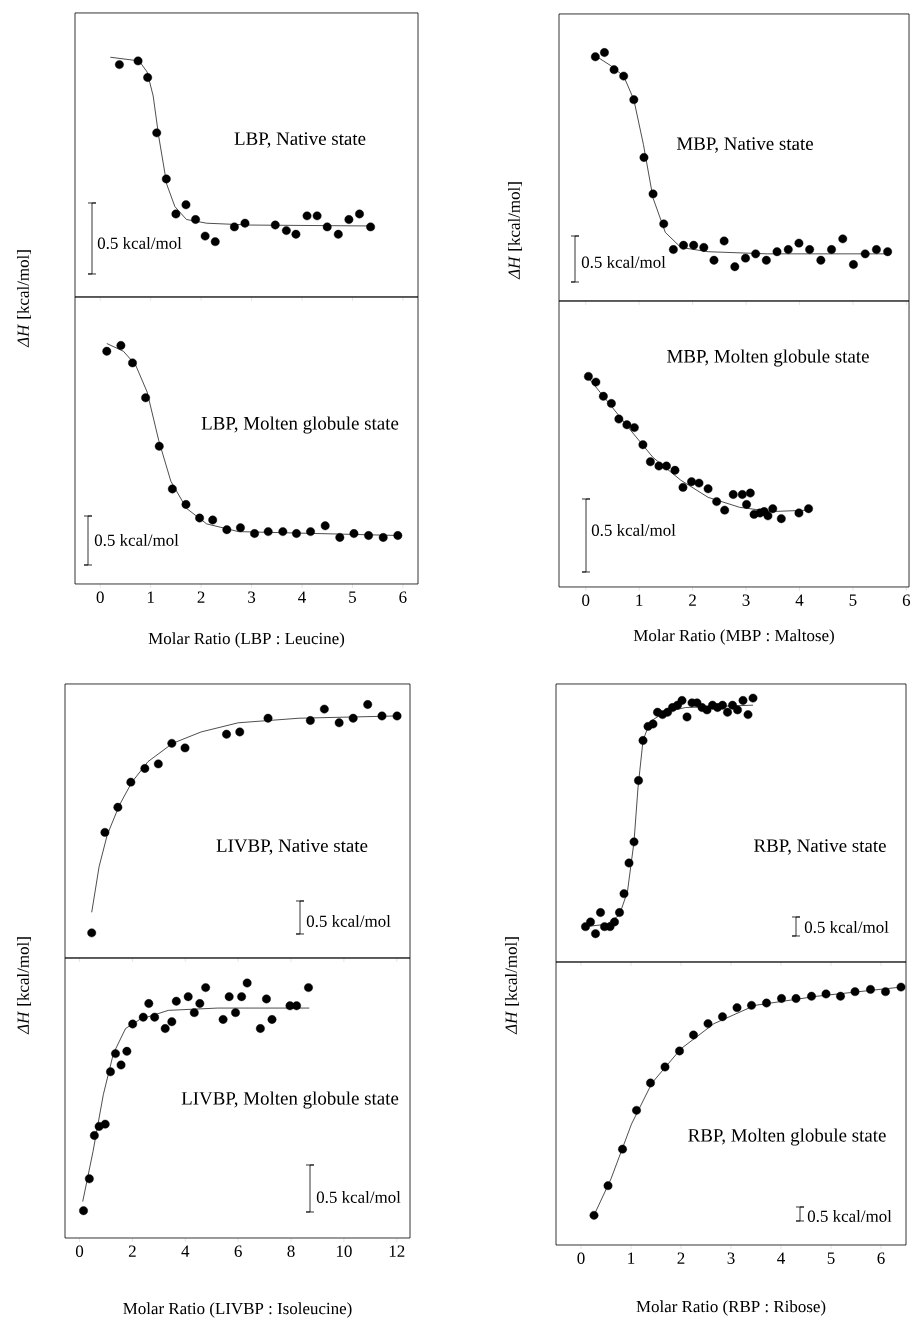 The image size is (912, 1326). What do you see at coordinates (344, 1251) in the screenshot?
I see `x-tick-label: 10` at bounding box center [344, 1251].